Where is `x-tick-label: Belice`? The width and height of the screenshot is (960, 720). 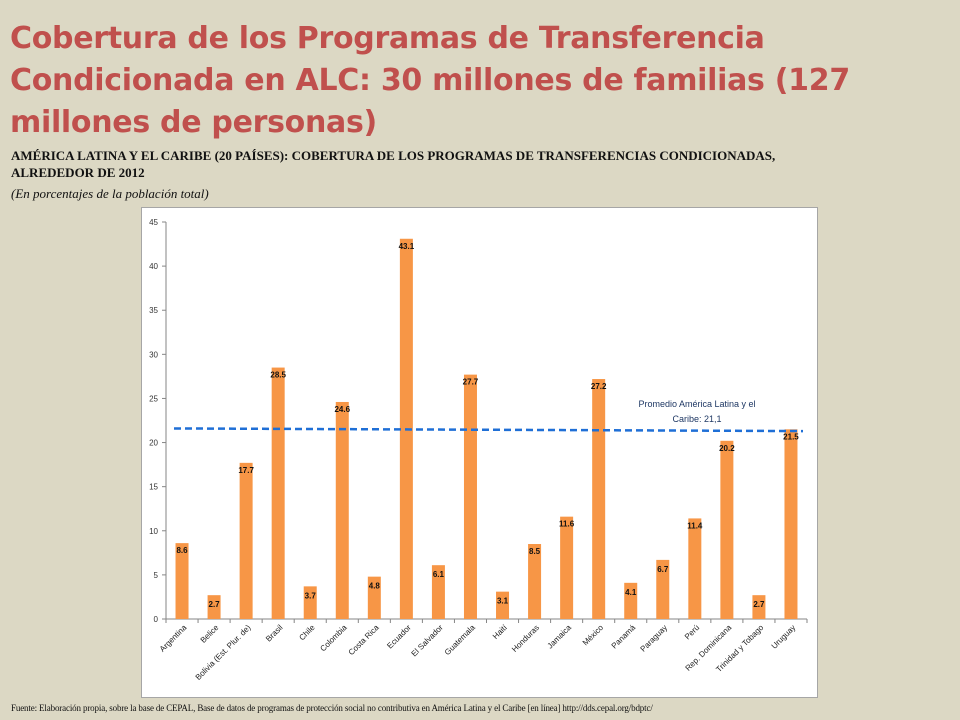 x-tick-label: Belice is located at coordinates (210, 634).